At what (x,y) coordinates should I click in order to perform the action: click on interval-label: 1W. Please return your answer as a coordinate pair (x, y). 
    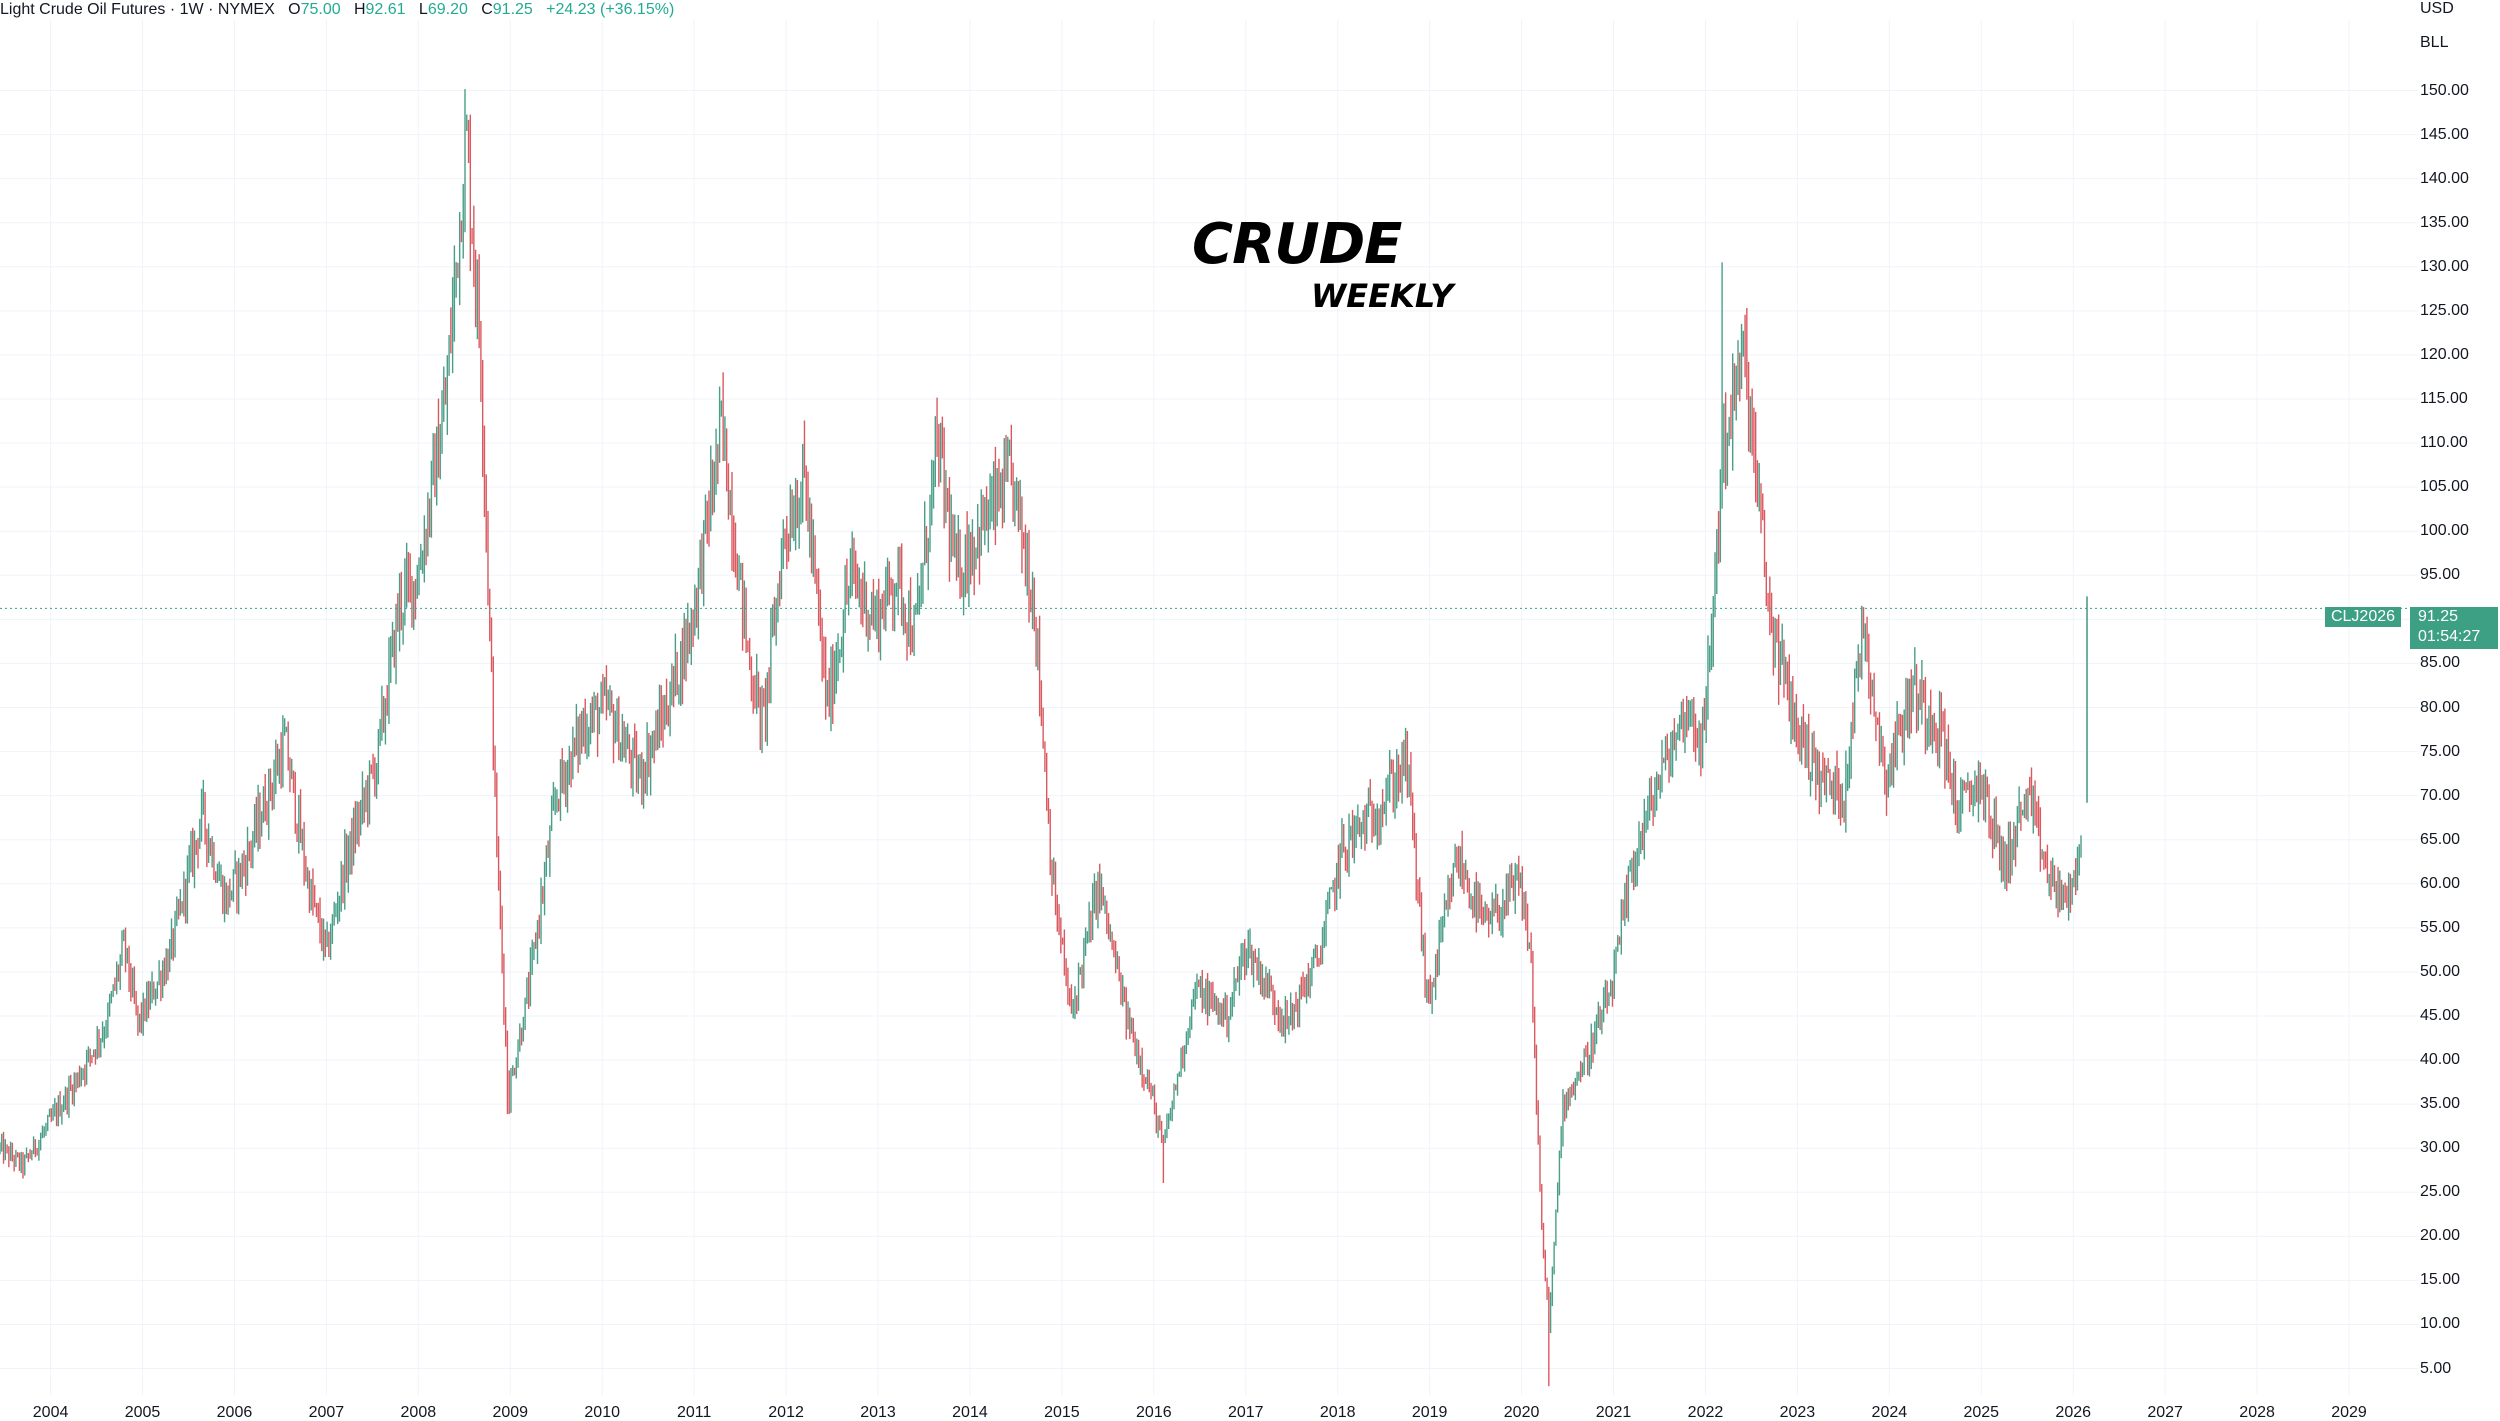
    Looking at the image, I should click on (191, 9).